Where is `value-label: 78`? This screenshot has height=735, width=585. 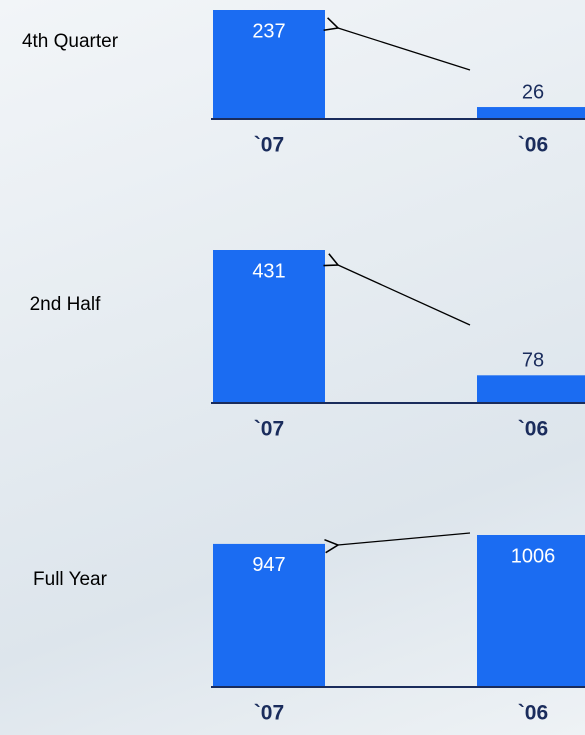 value-label: 78 is located at coordinates (533, 361).